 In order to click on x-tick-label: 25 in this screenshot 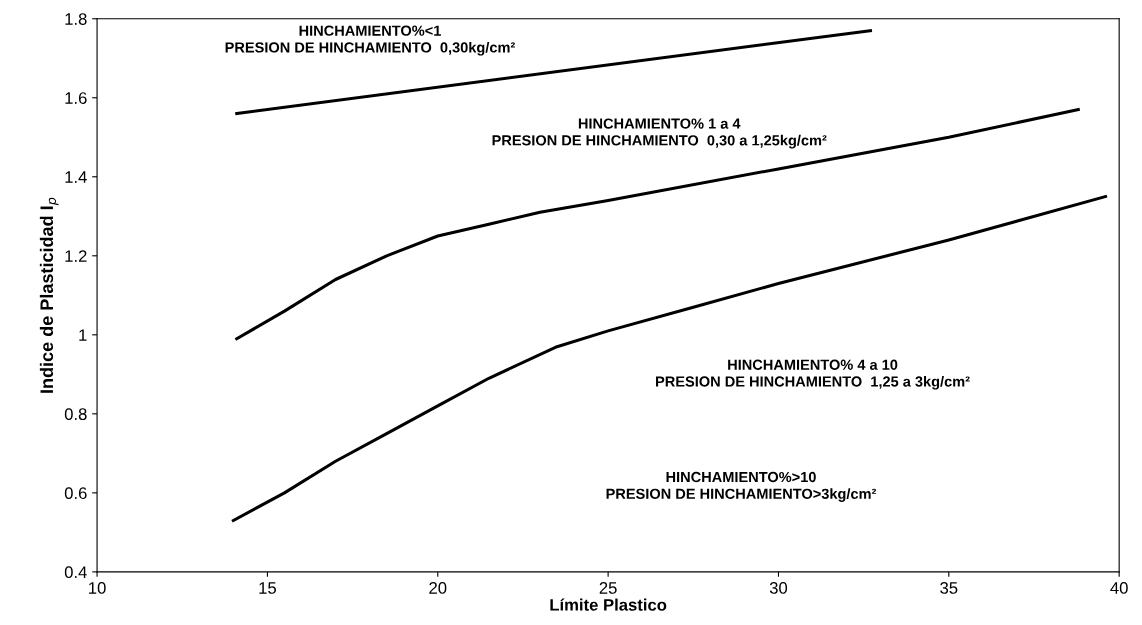, I will do `click(608, 588)`.